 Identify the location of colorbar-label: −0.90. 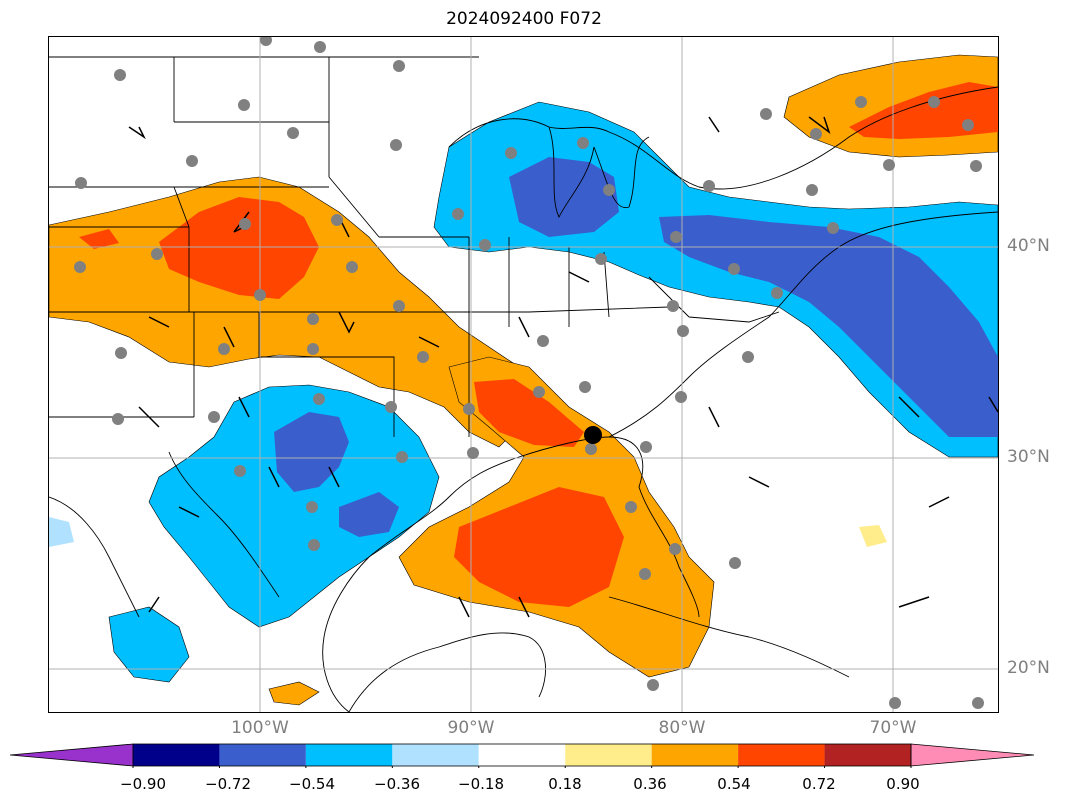
(143, 784).